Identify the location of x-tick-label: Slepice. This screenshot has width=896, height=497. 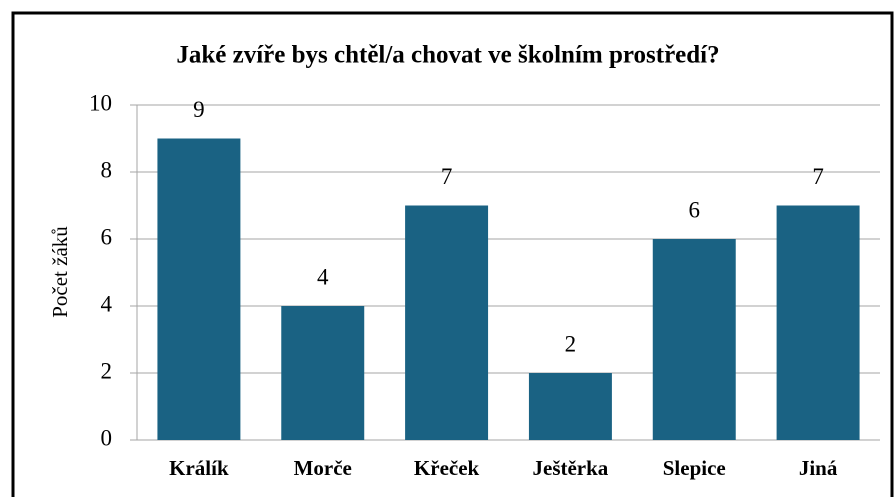
(694, 468).